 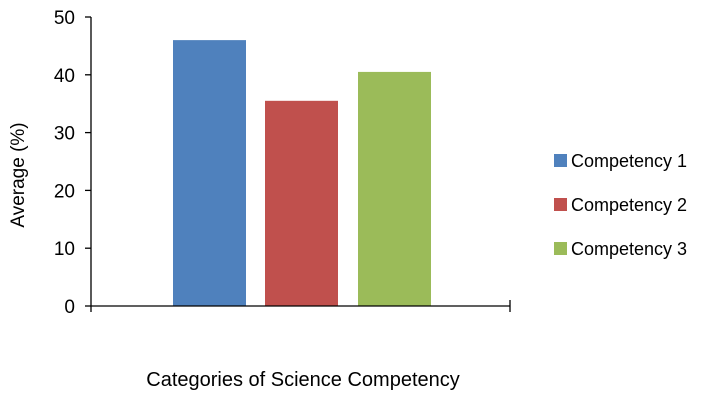 I want to click on legend: Competency 1 Competency 2 Competency 3, so click(x=620, y=205).